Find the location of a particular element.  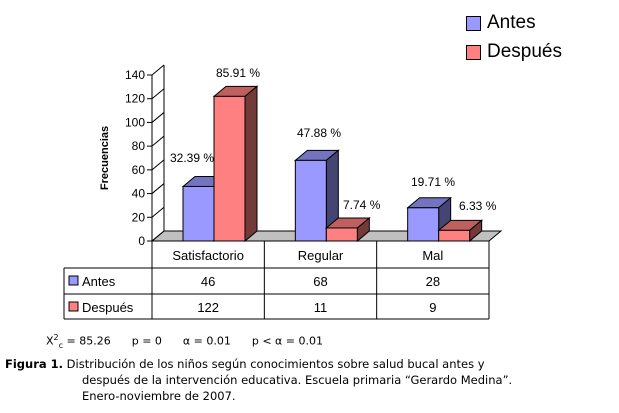

category-label-satisfactorio: Satisfactorio is located at coordinates (208, 255).